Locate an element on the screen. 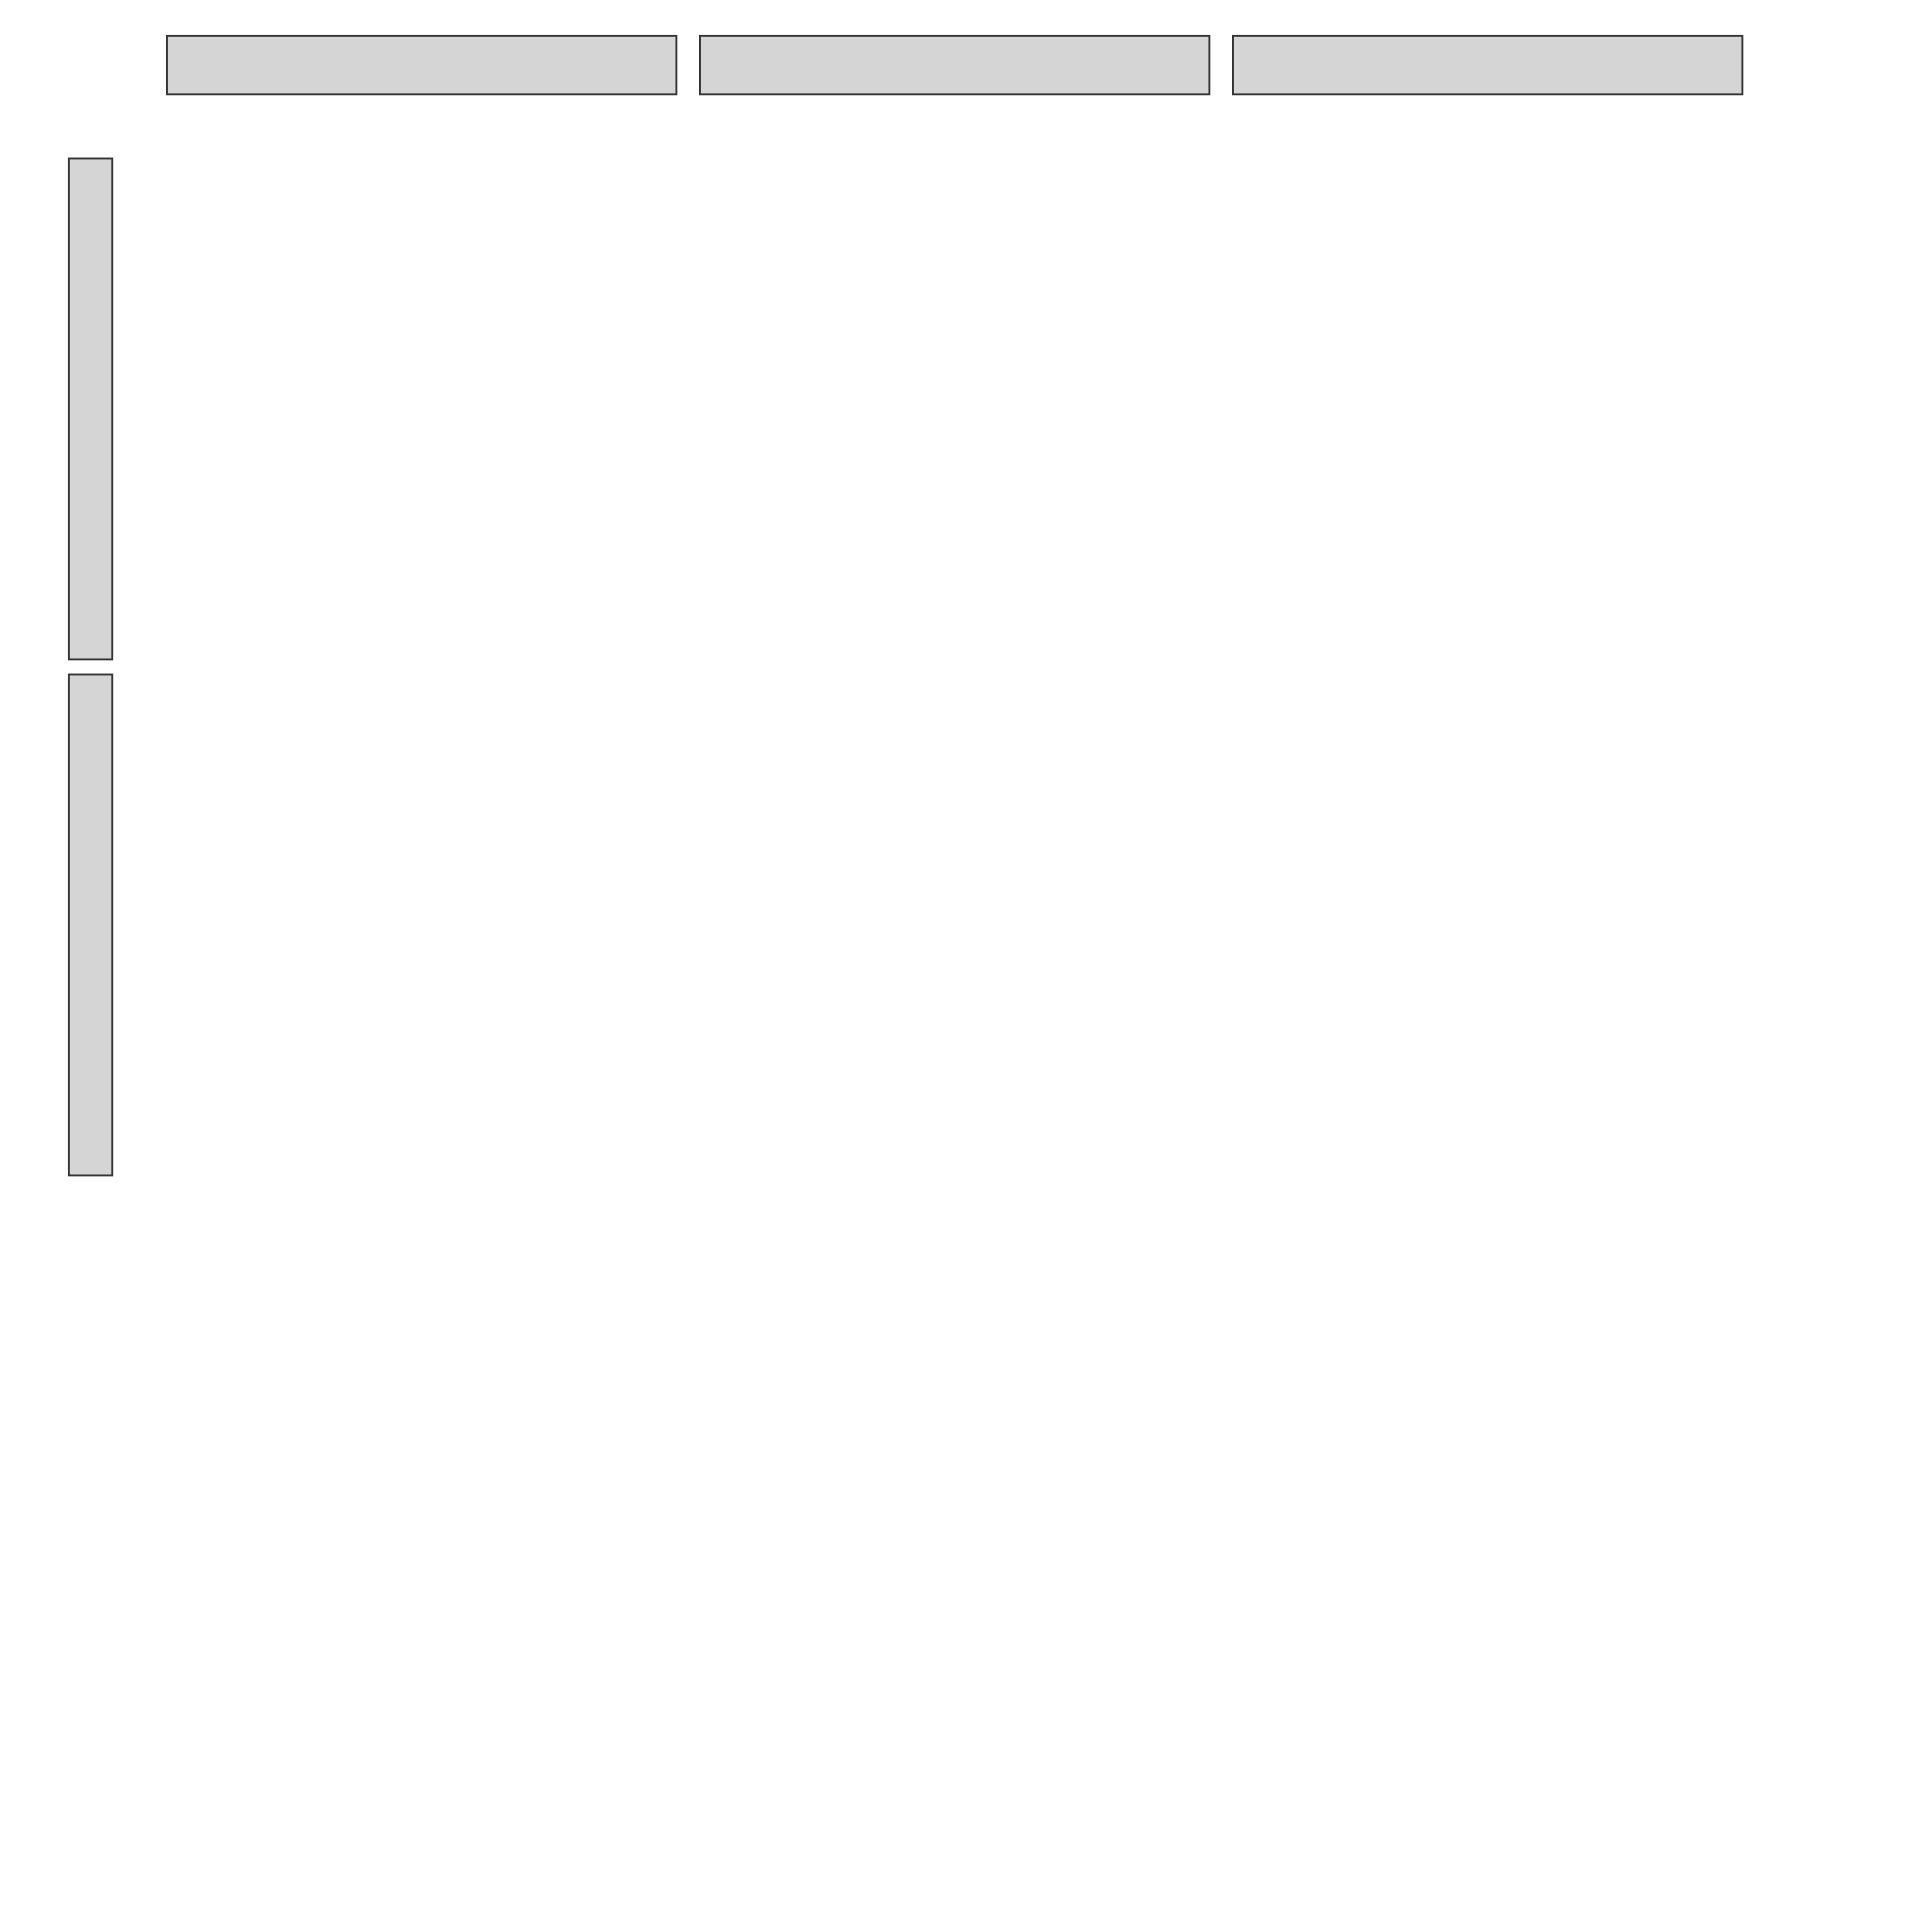 This screenshot has width=1932, height=1932. facet-strip-ssp1-2.6 is located at coordinates (90, 409).